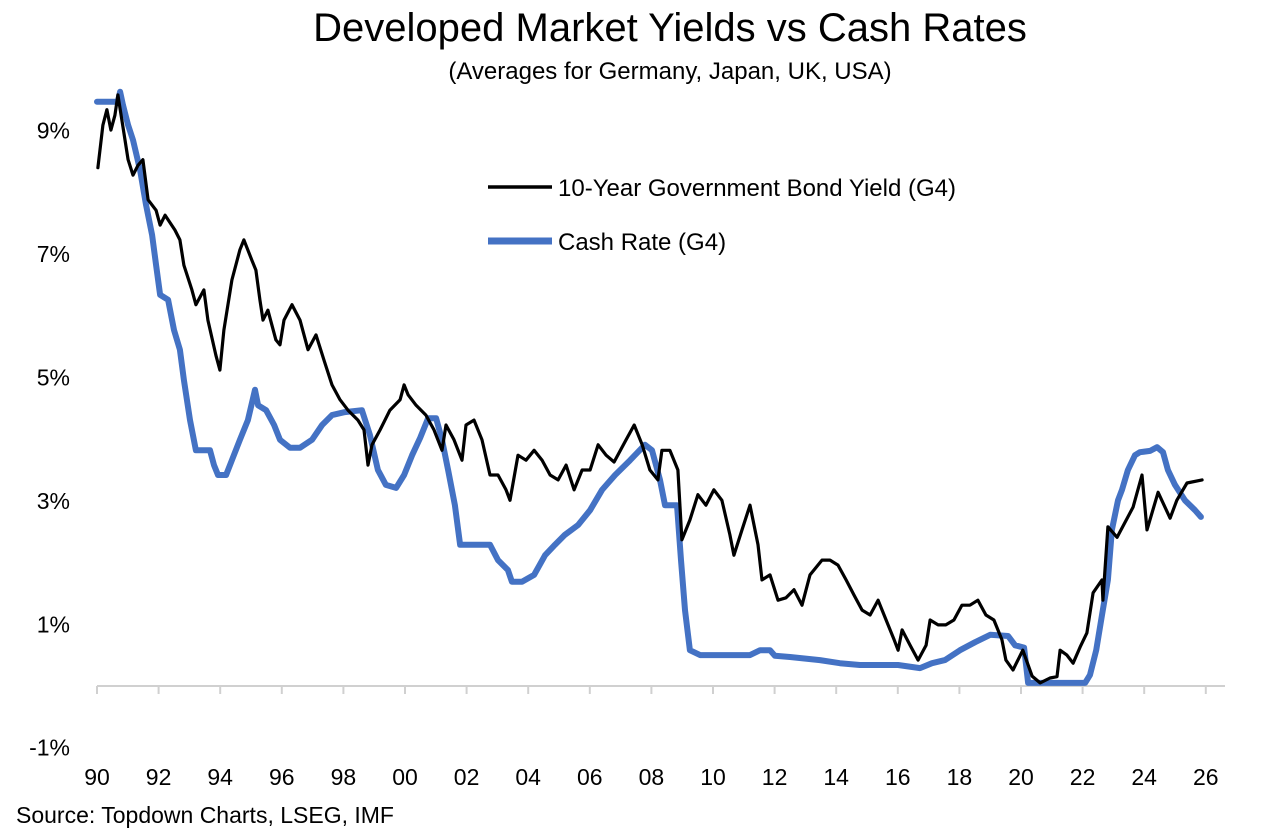 This screenshot has width=1280, height=835. What do you see at coordinates (670, 28) in the screenshot?
I see `chart-title: Developed Market Yields vs Cash Rates` at bounding box center [670, 28].